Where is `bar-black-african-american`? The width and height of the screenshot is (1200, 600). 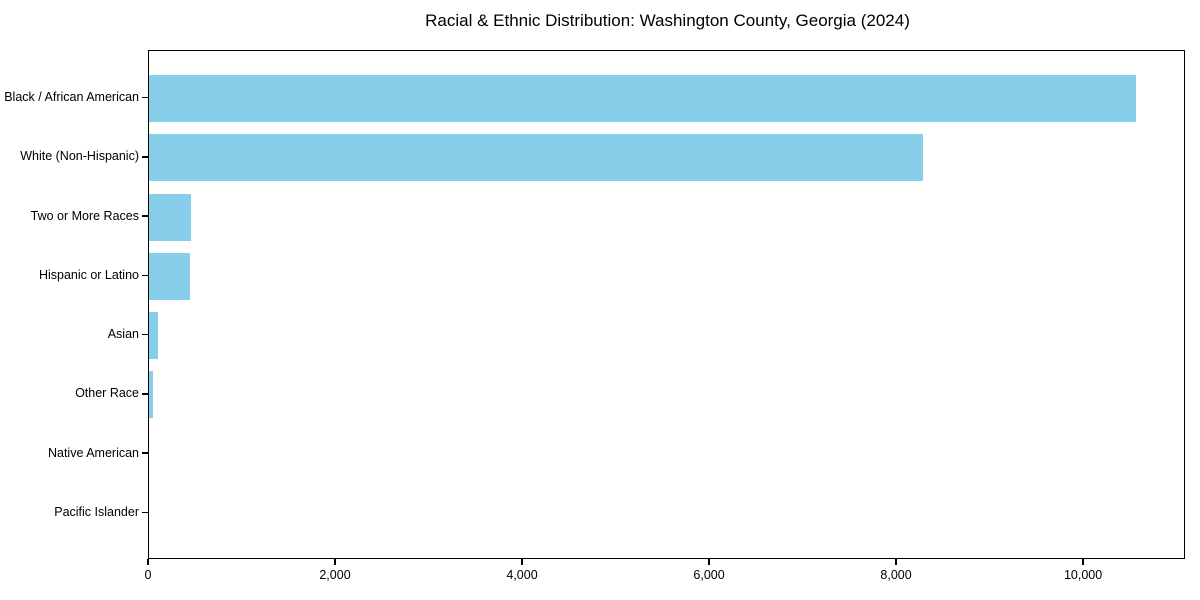
bar-black-african-american is located at coordinates (643, 98).